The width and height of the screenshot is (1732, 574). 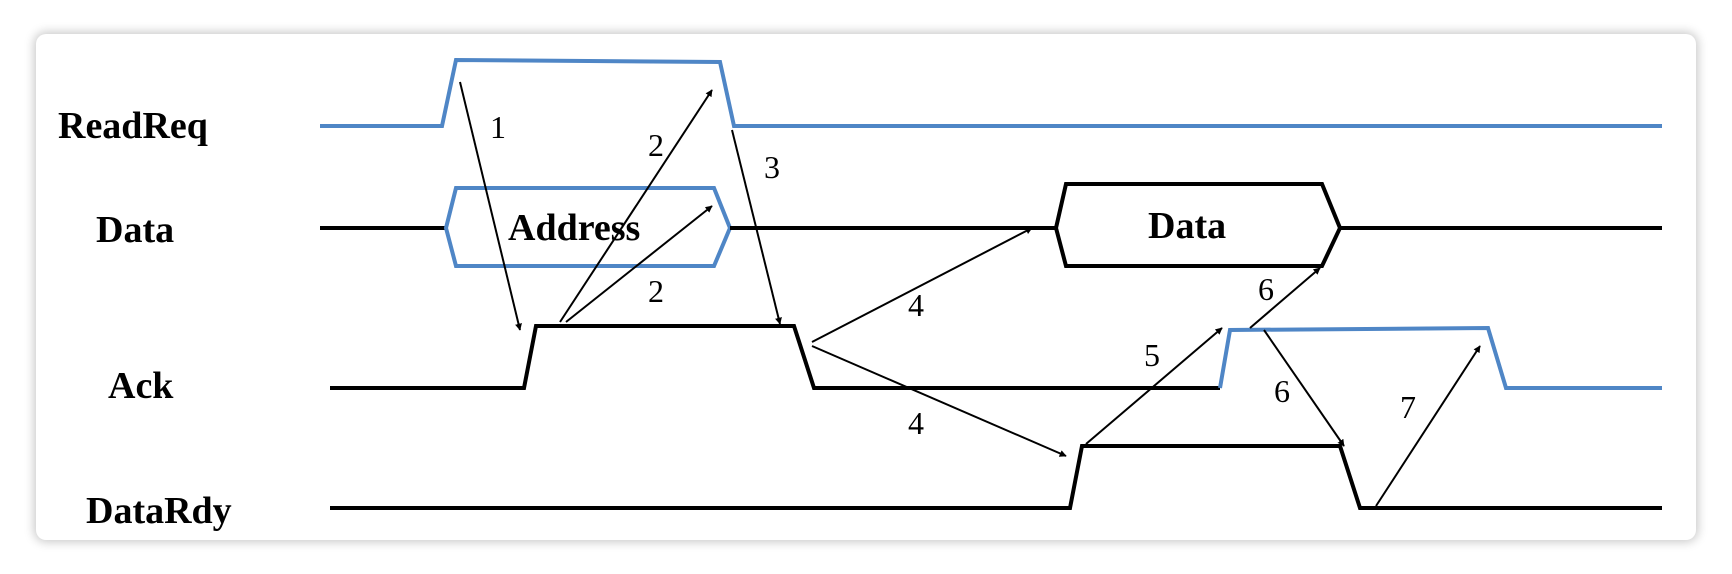 What do you see at coordinates (1152, 355) in the screenshot?
I see `step-label-5: 5` at bounding box center [1152, 355].